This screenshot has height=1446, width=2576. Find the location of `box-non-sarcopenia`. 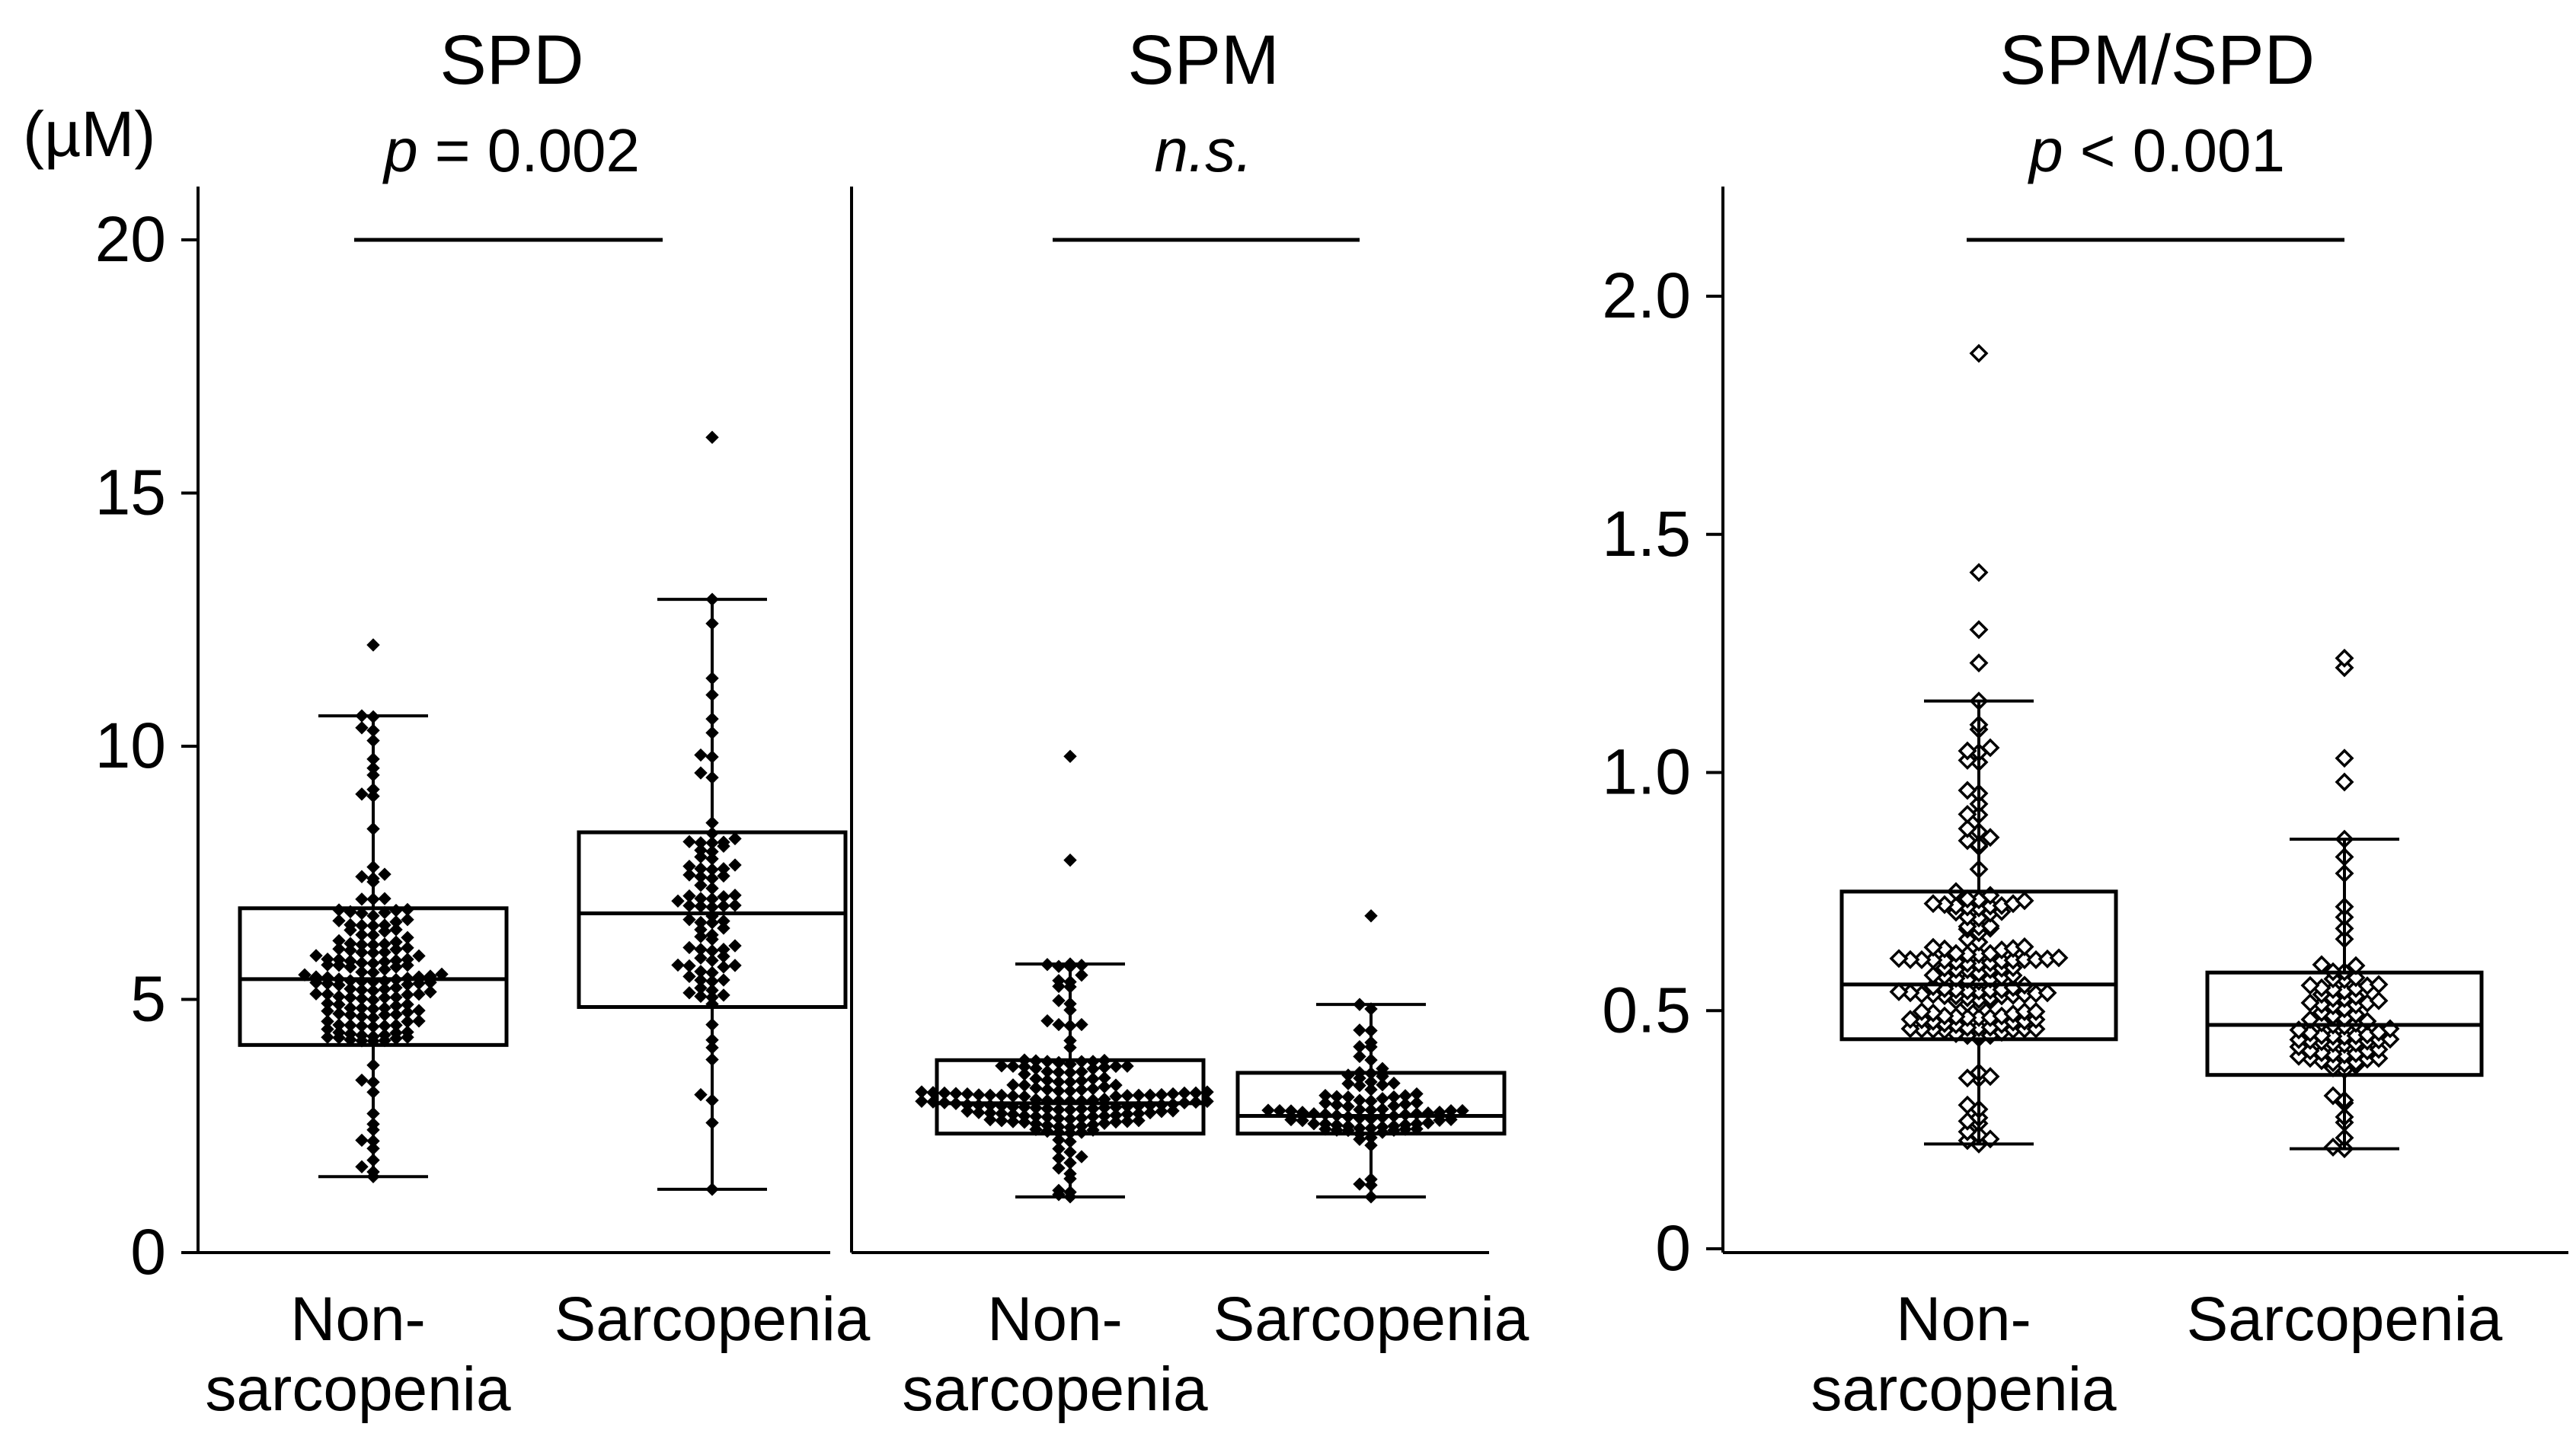

box-non-sarcopenia is located at coordinates (374, 911).